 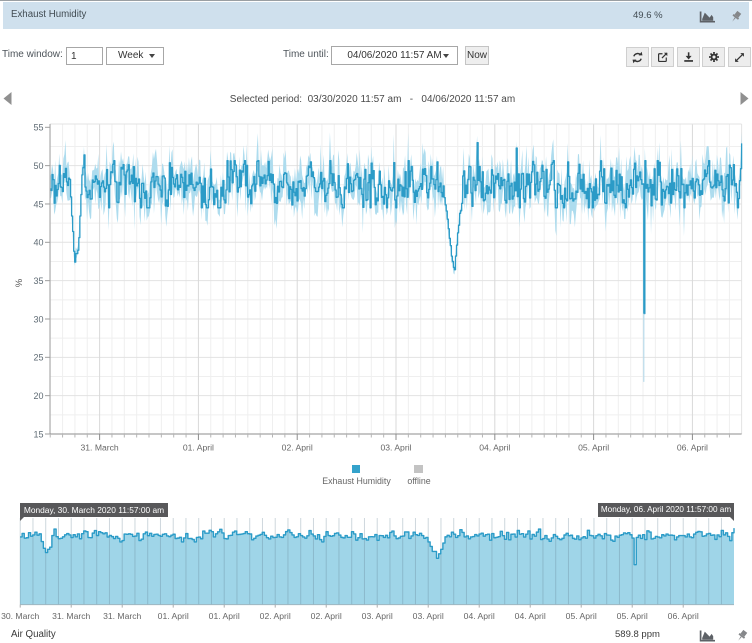 What do you see at coordinates (38, 281) in the screenshot?
I see `svg-text: 35` at bounding box center [38, 281].